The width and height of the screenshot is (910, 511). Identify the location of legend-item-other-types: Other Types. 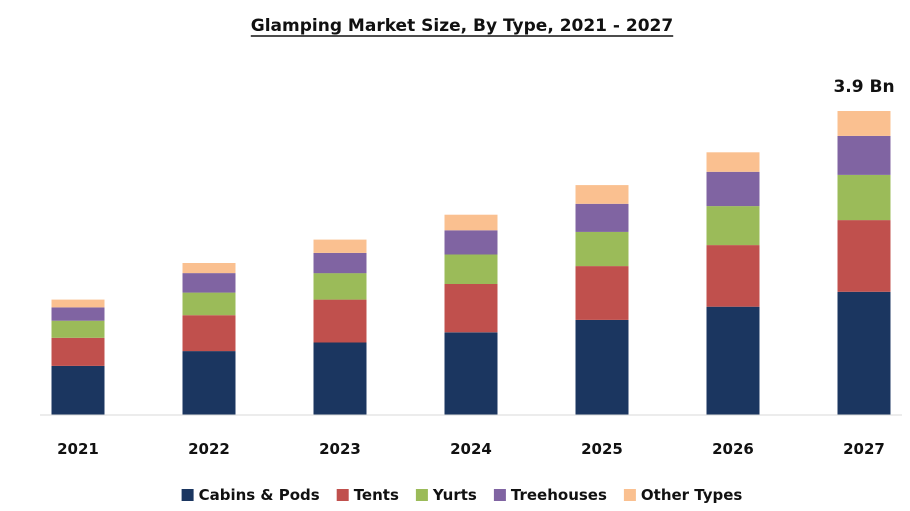
(683, 495).